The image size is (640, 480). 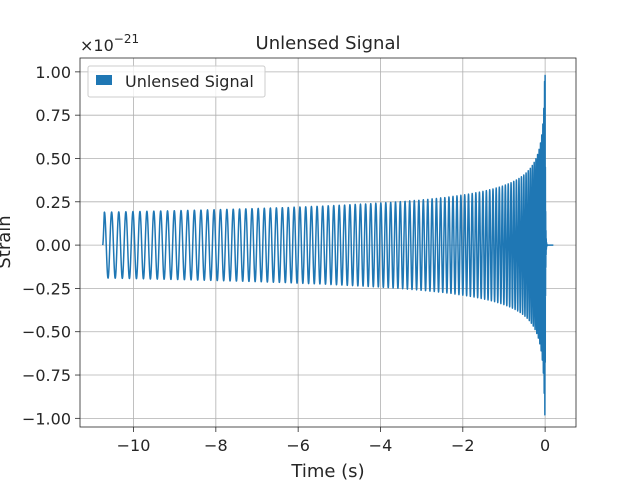 I want to click on x-tick-label: −2, so click(x=463, y=445).